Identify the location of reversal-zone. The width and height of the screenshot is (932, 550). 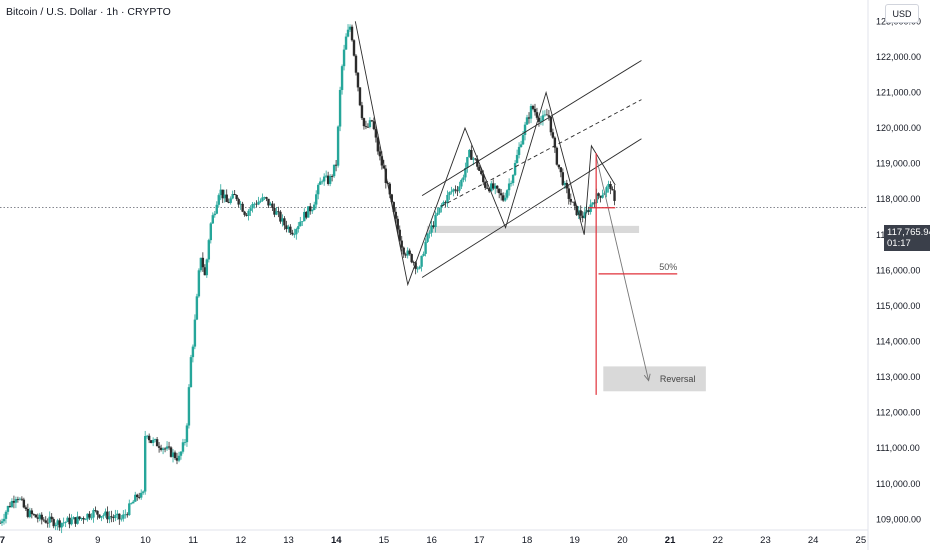
(654, 379).